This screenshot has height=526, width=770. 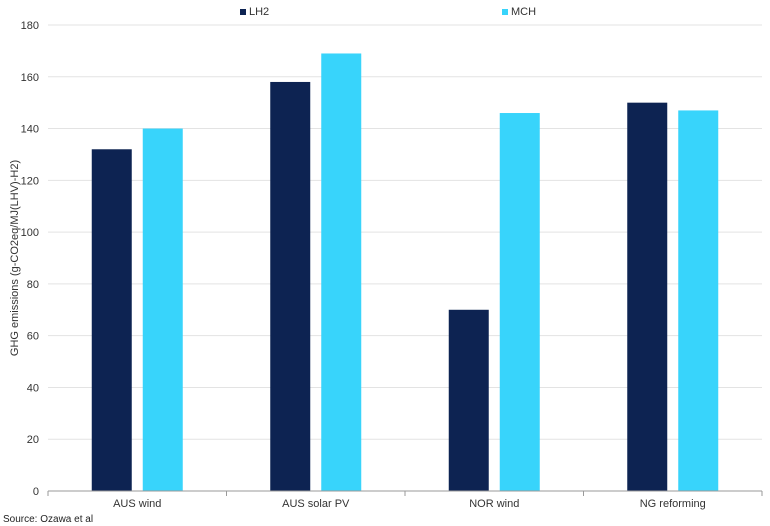 I want to click on bar-lh2-nor-wind, so click(x=468, y=400).